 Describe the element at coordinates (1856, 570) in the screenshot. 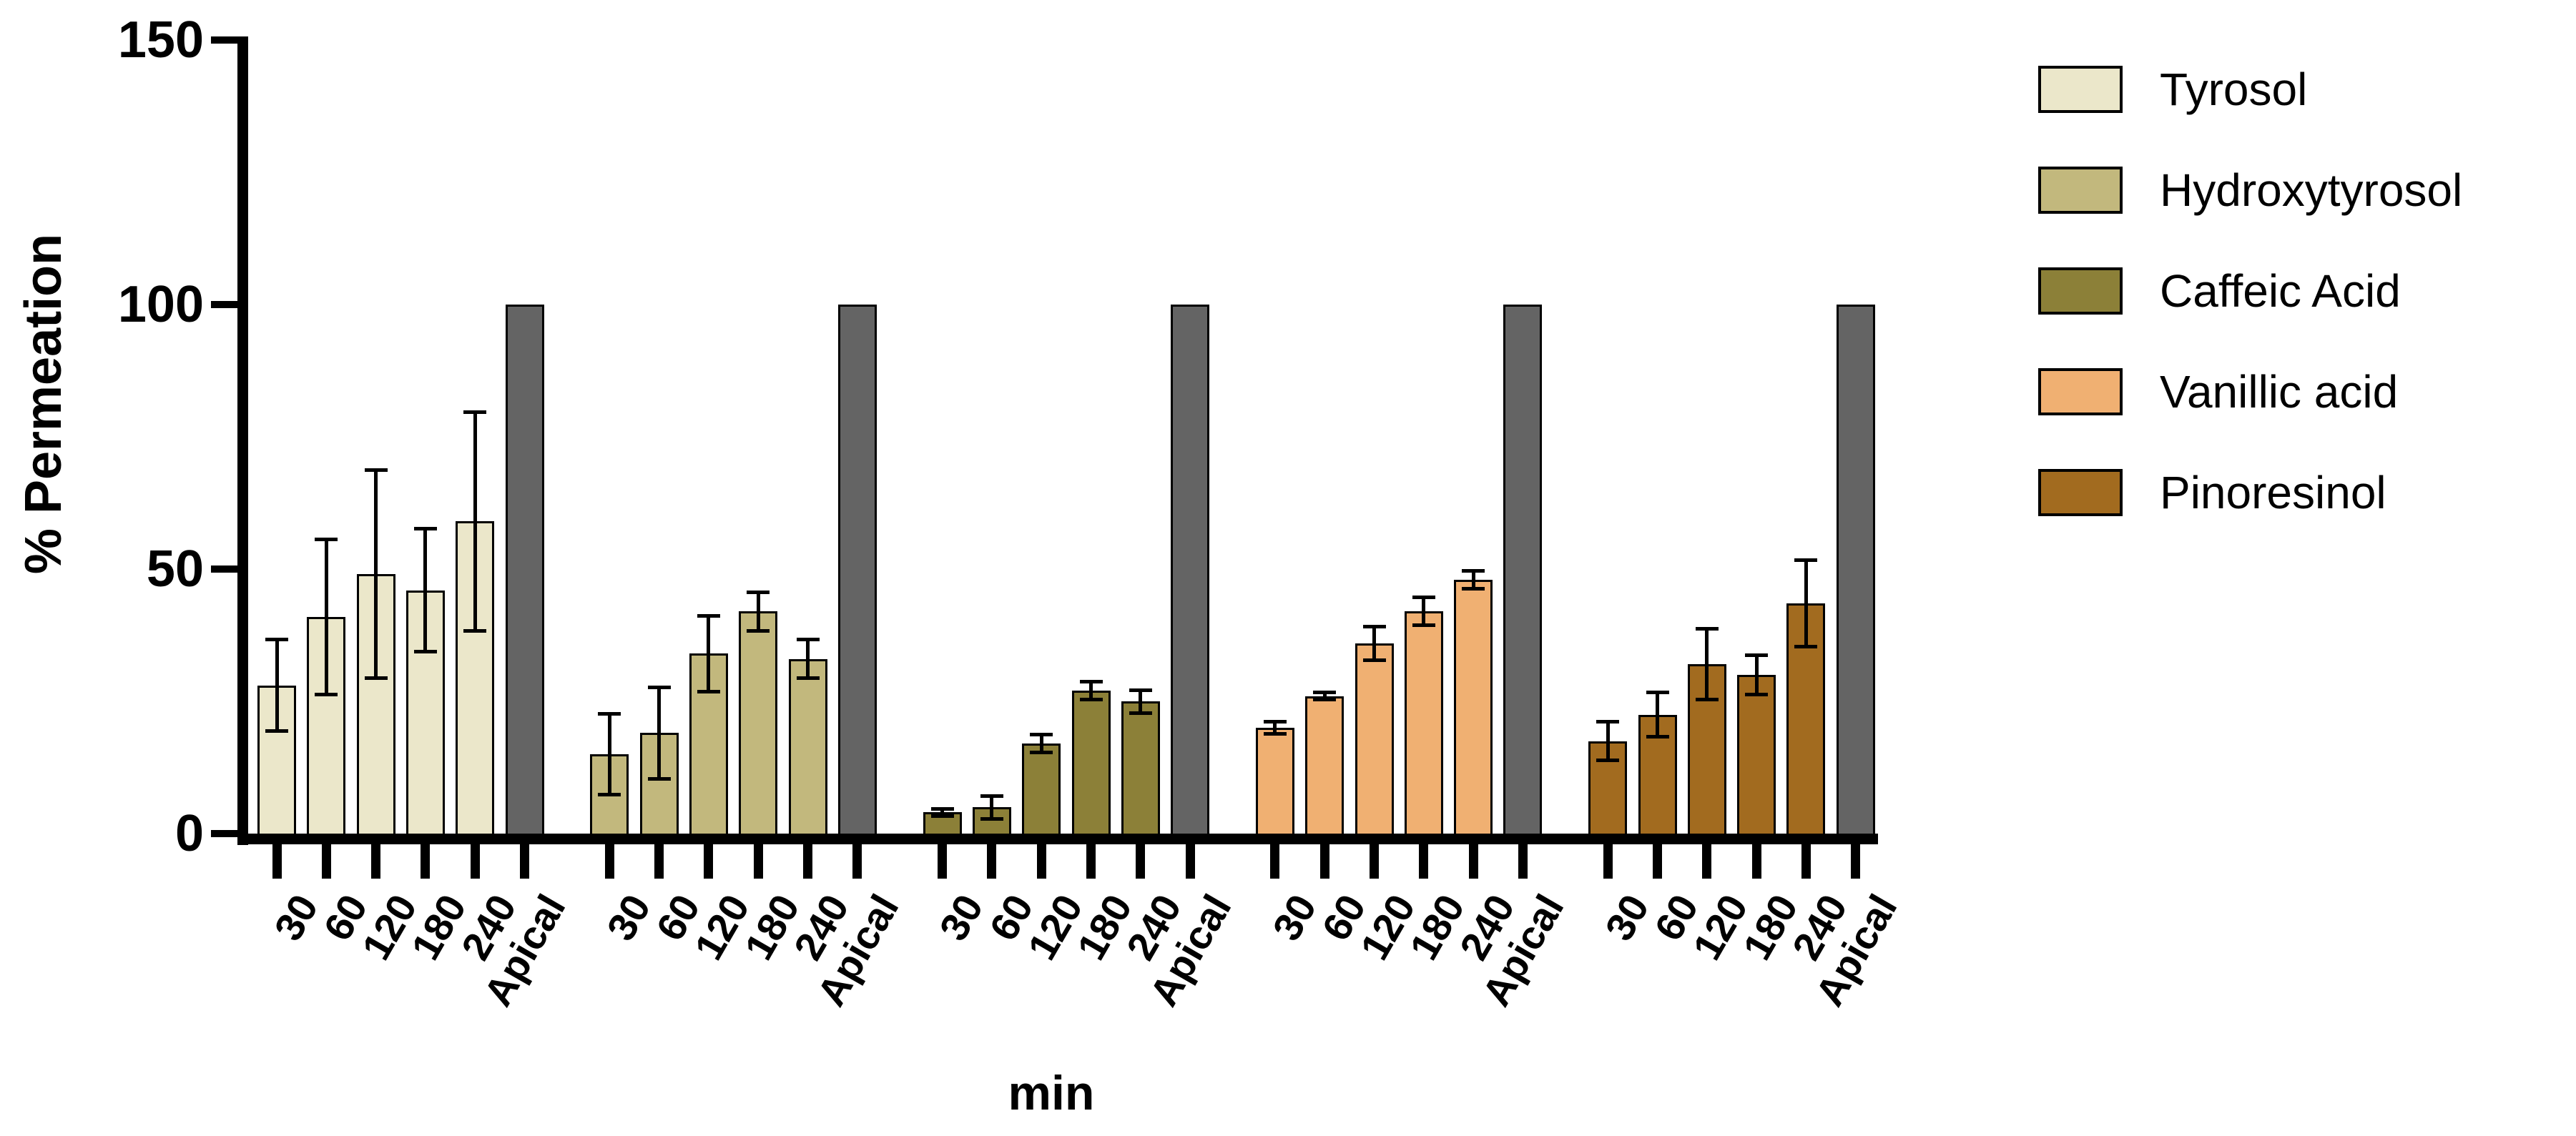

I see `bar-pinoresinol-apical` at that location.